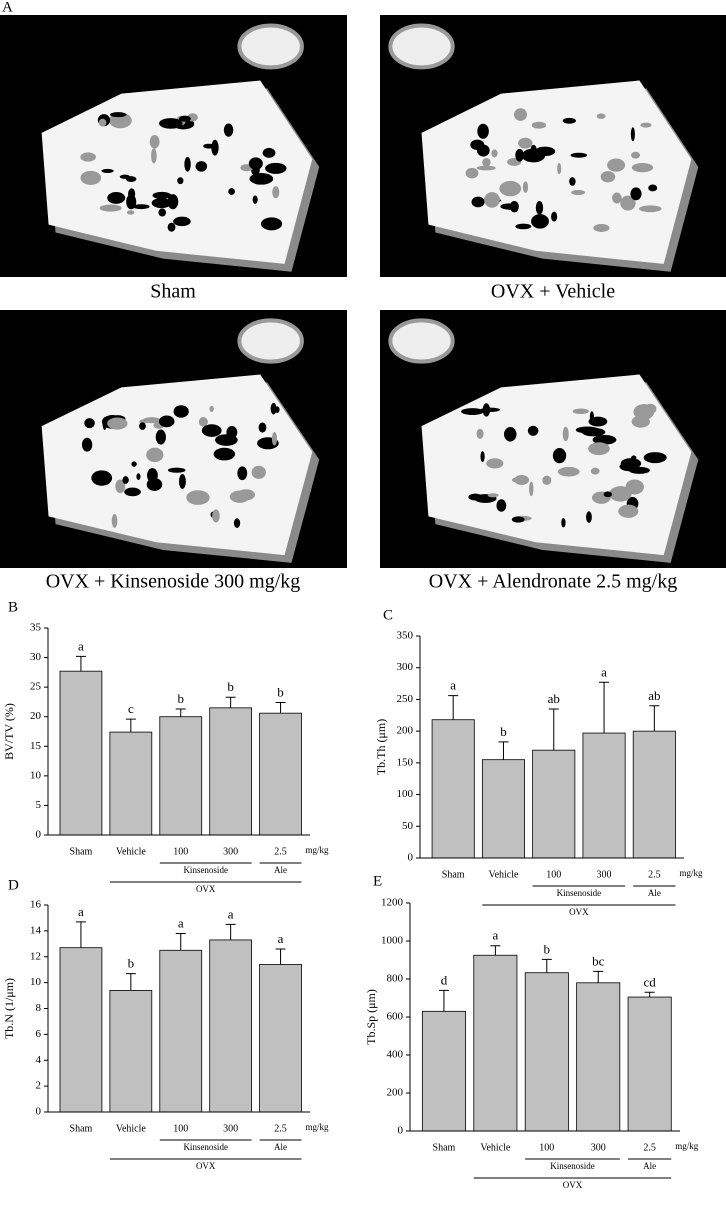  Describe the element at coordinates (39, 835) in the screenshot. I see `y-tick-label: 0` at that location.